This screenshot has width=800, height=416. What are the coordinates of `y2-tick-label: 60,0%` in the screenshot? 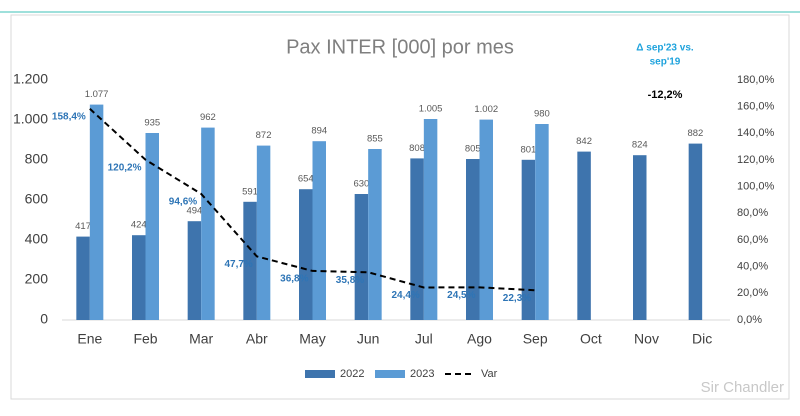 It's located at (752, 240).